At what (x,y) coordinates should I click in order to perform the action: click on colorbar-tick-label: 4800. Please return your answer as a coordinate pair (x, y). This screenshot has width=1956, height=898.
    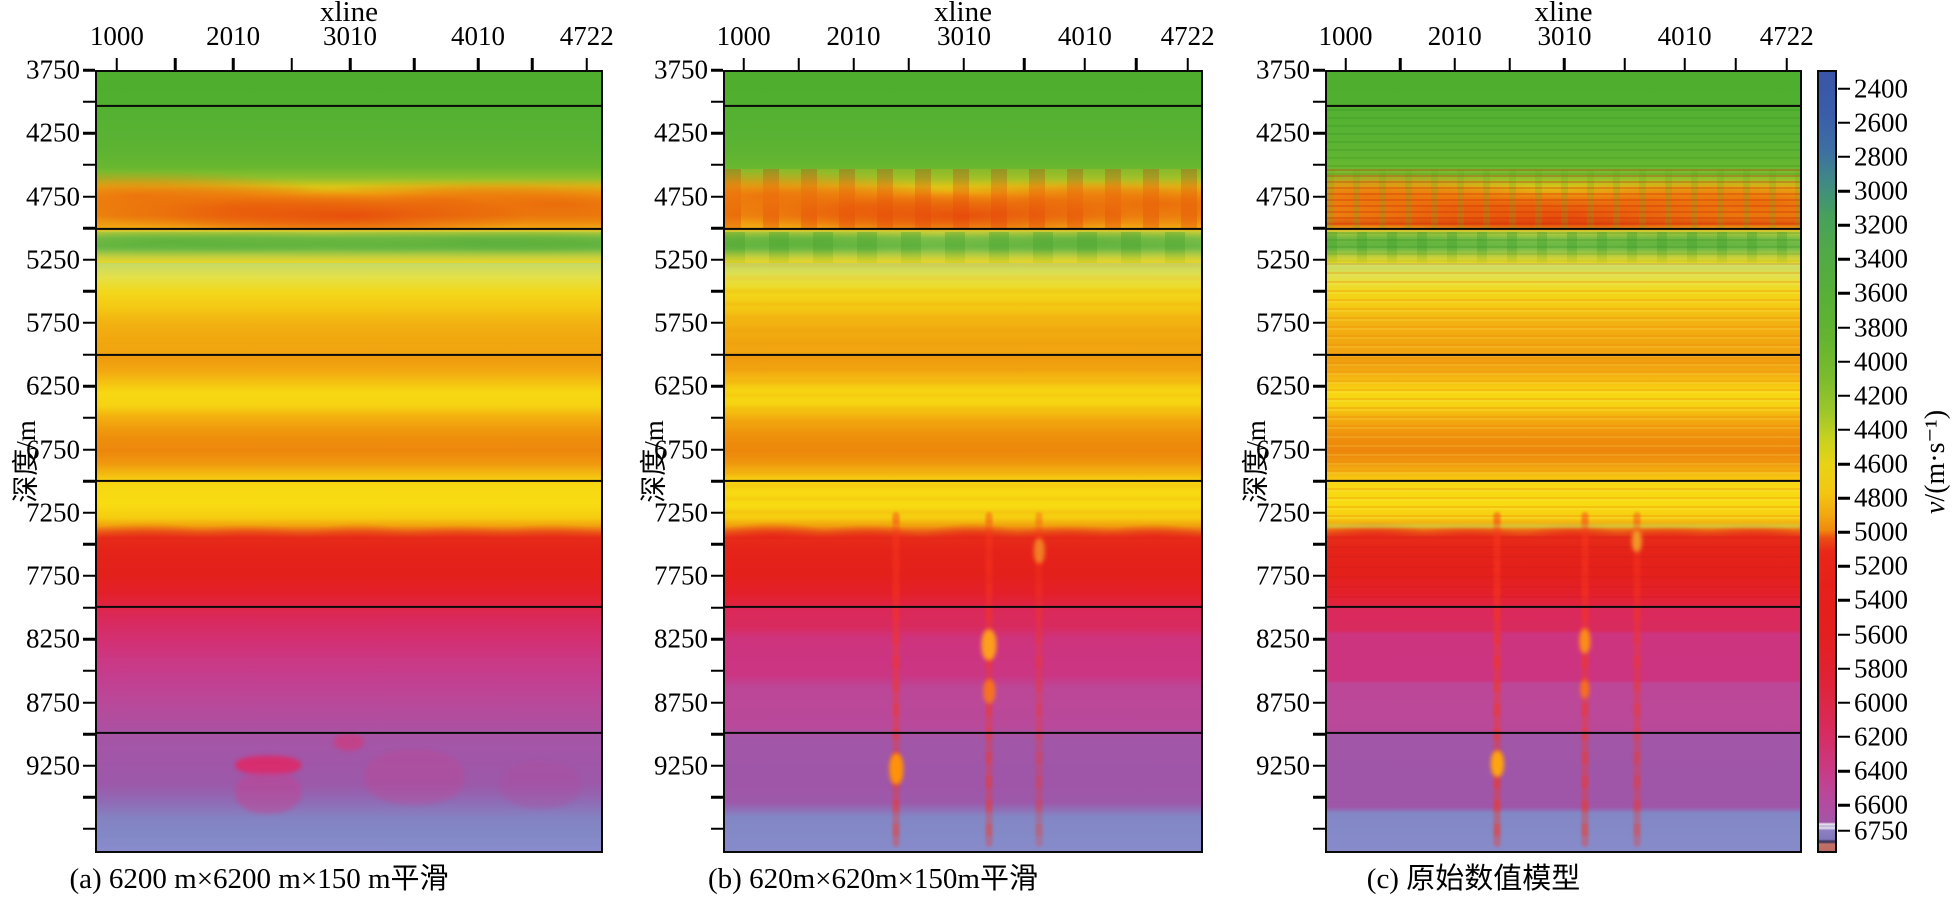
    Looking at the image, I should click on (1881, 497).